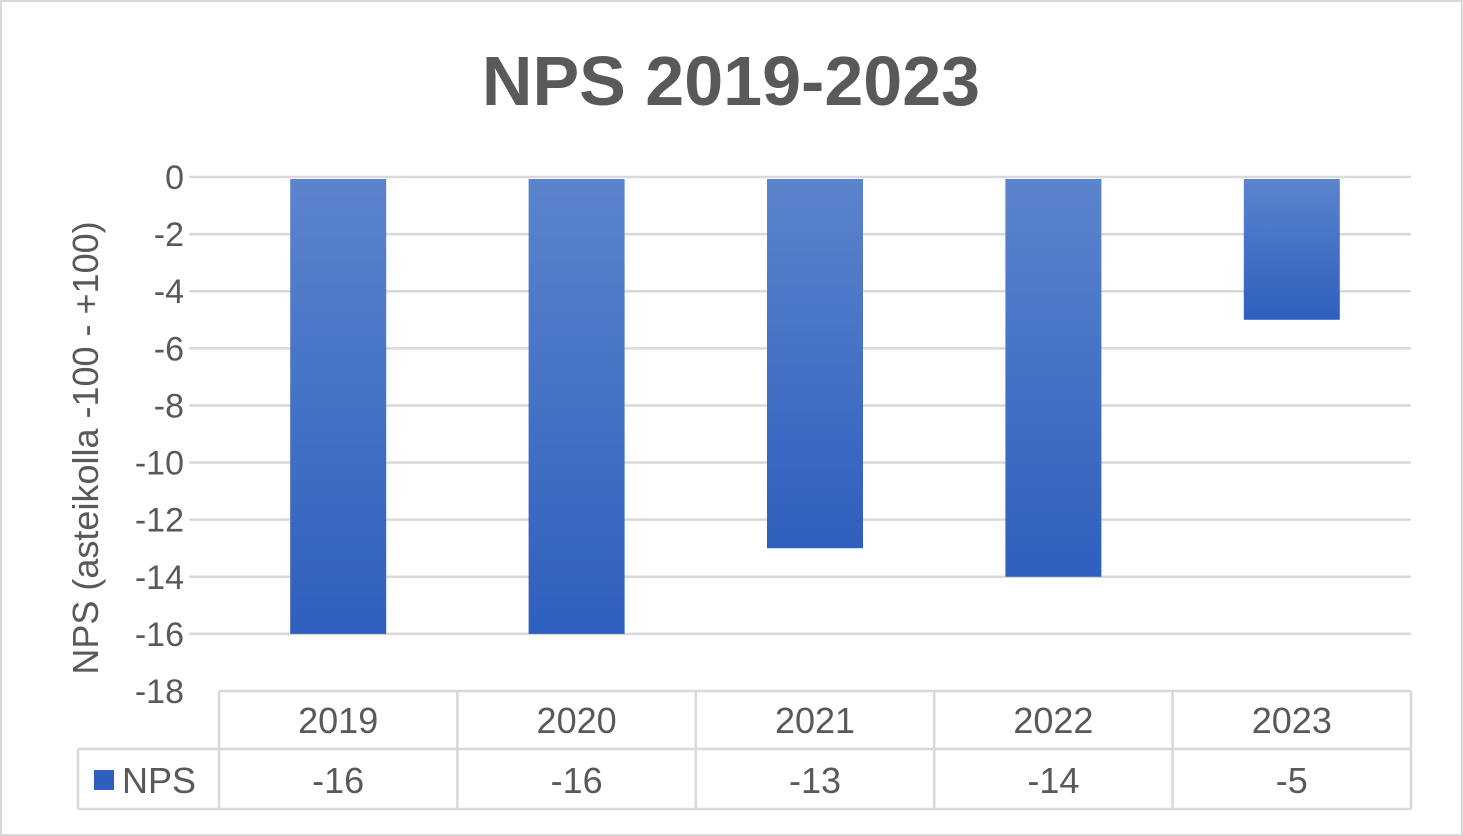  What do you see at coordinates (169, 406) in the screenshot?
I see `y-tick-label: -8` at bounding box center [169, 406].